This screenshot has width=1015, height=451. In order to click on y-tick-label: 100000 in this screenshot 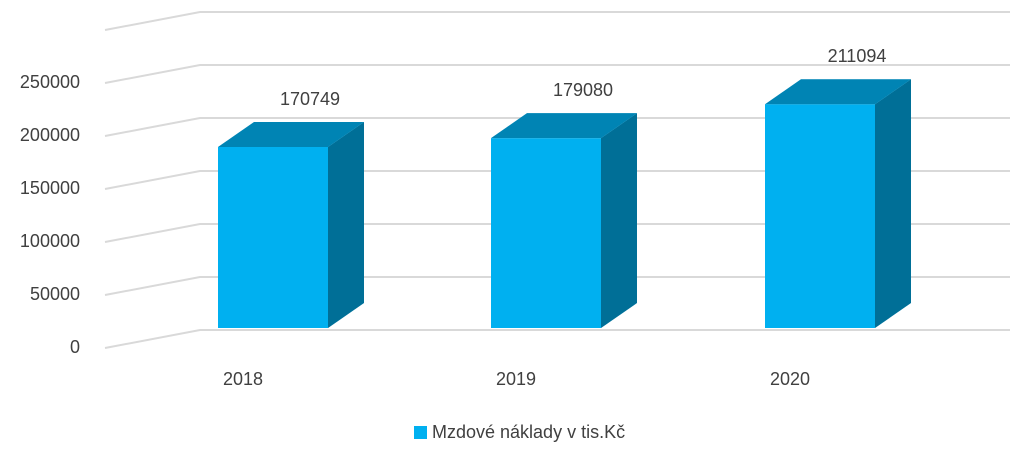, I will do `click(50, 241)`.